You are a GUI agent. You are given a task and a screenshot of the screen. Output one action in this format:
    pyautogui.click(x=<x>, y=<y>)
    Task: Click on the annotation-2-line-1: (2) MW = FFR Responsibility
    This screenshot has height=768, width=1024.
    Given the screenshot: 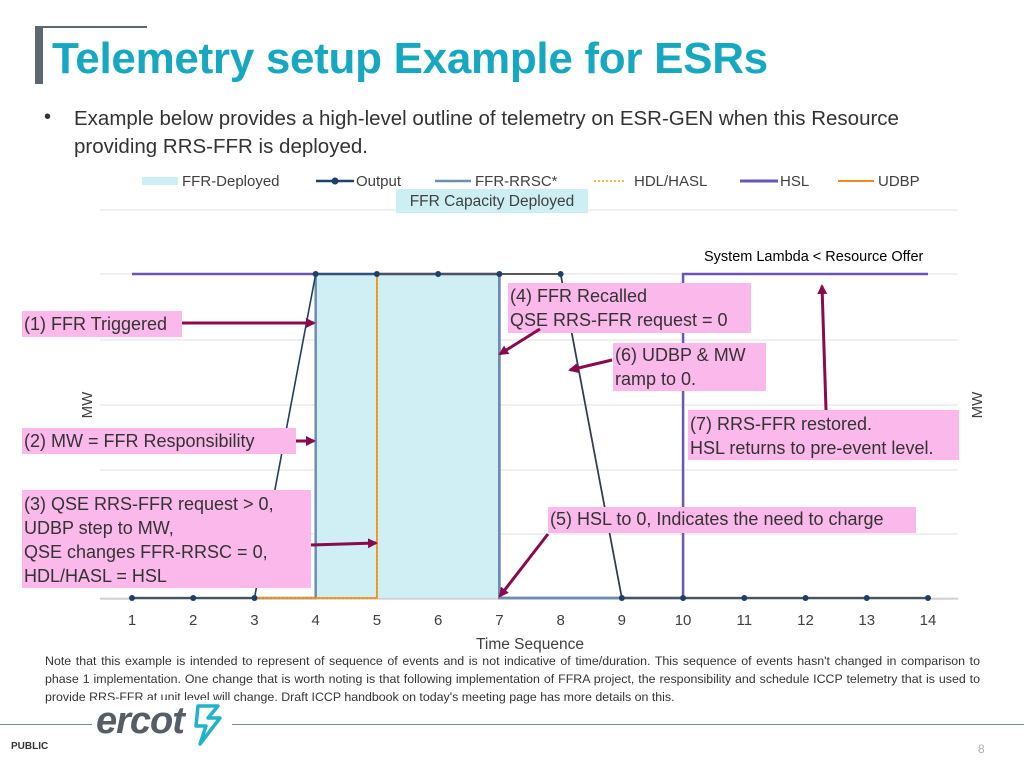 What is the action you would take?
    pyautogui.click(x=139, y=441)
    